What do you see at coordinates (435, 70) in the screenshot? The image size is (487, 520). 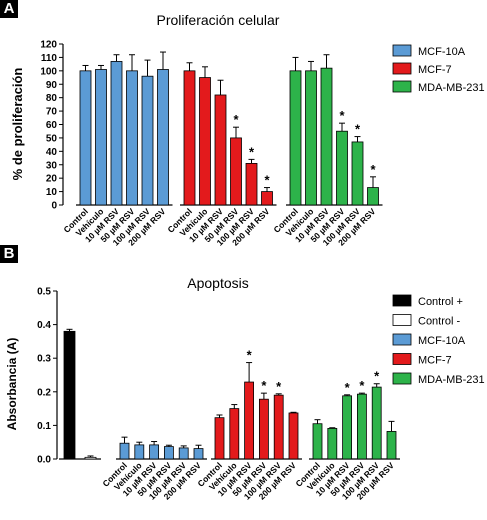 I see `chart-a-legend-label: MCF-7` at bounding box center [435, 70].